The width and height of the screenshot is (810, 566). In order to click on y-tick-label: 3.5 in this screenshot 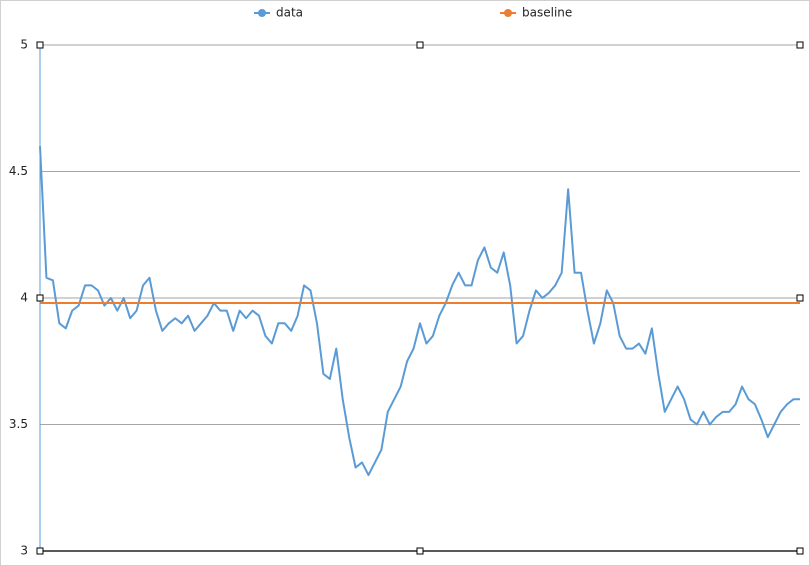, I will do `click(18, 424)`.